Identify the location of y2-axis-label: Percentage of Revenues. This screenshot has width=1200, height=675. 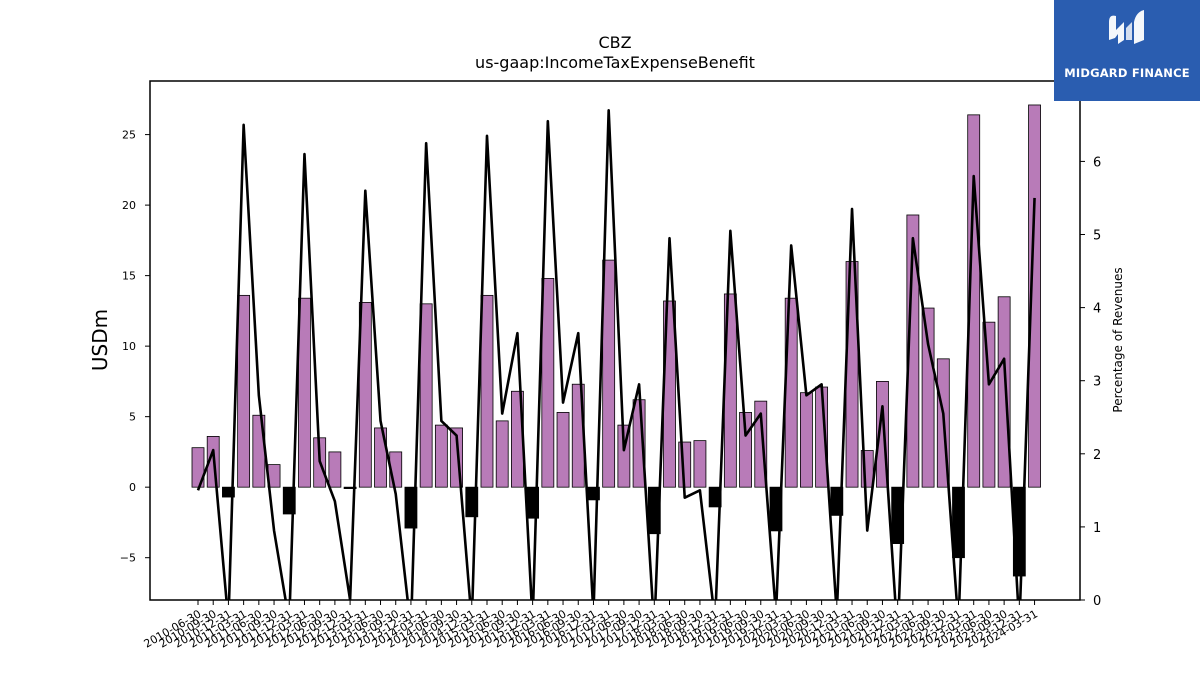
(1118, 339).